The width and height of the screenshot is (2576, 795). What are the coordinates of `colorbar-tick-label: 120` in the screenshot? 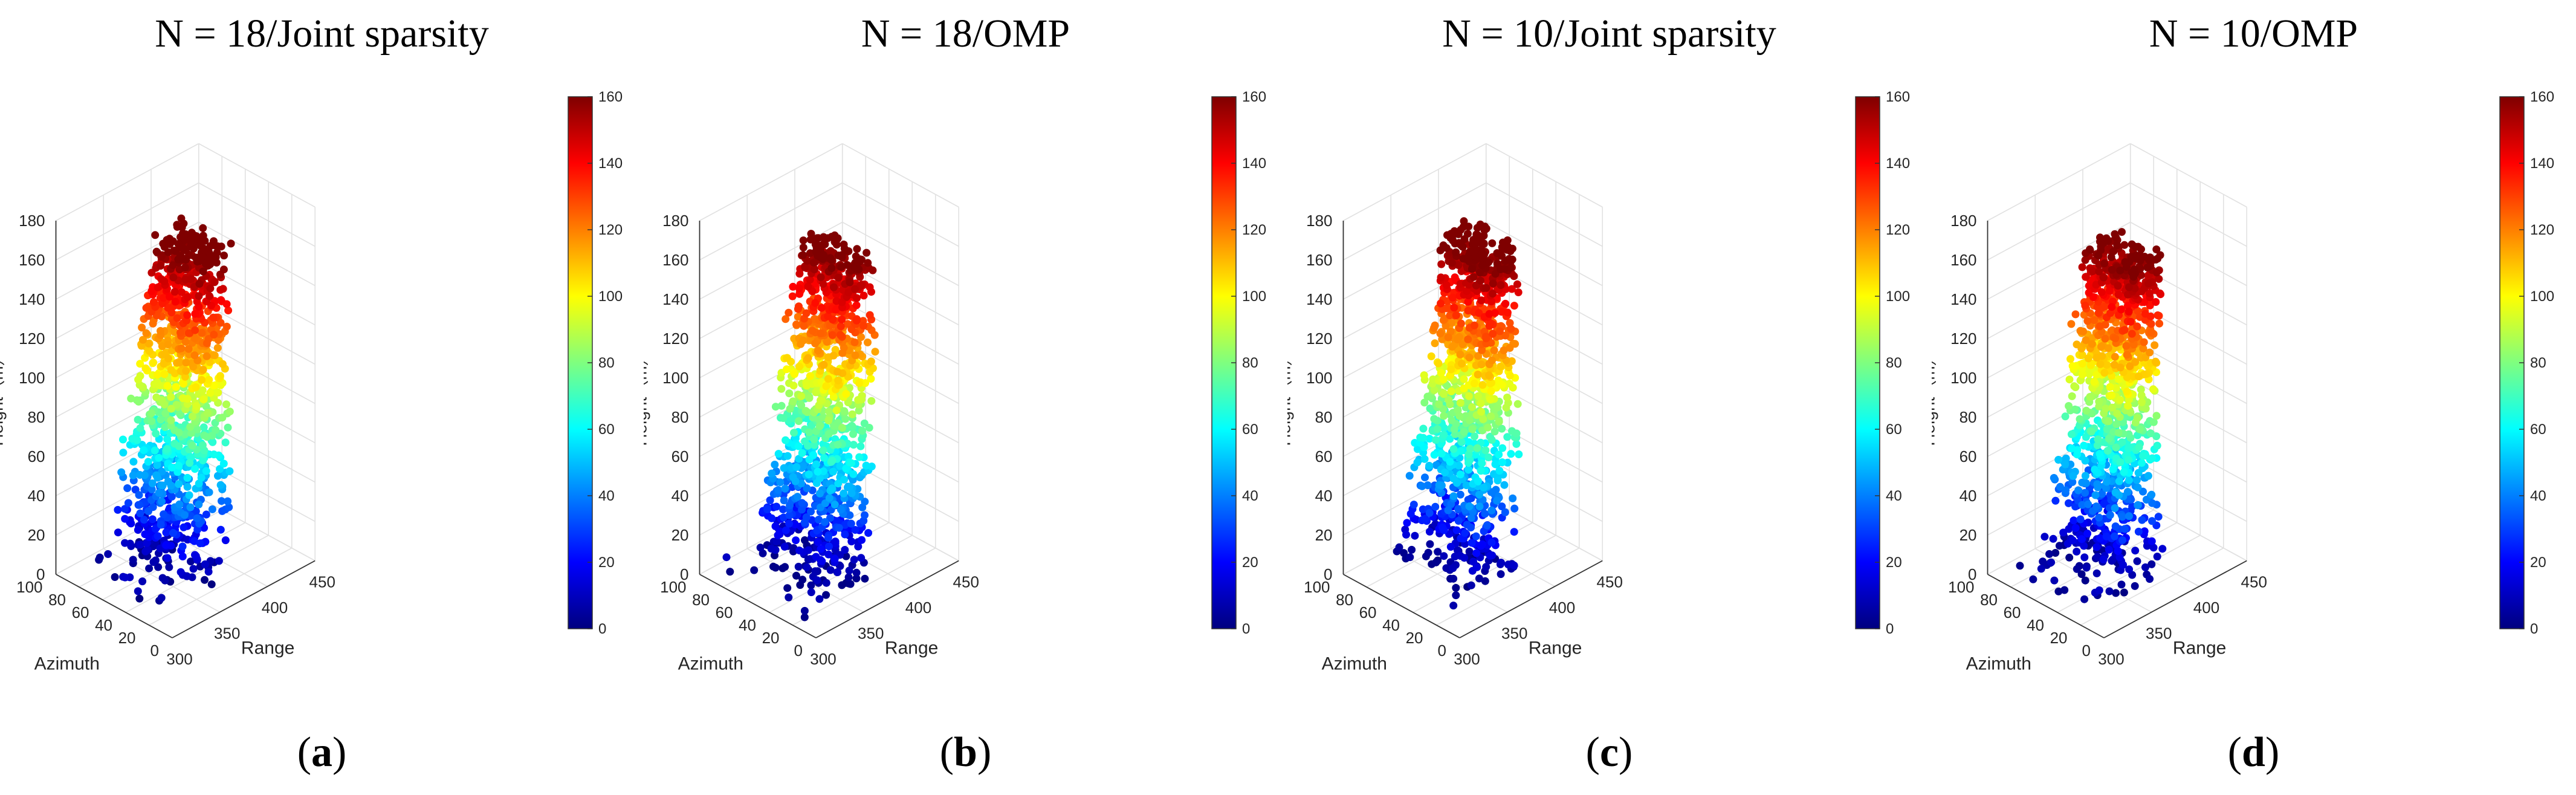 It's located at (2542, 230).